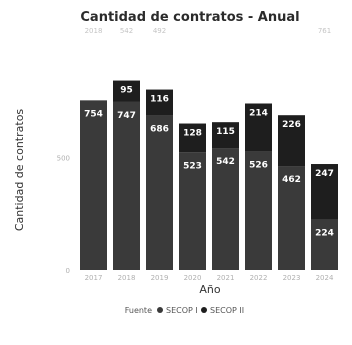  What do you see at coordinates (226, 278) in the screenshot?
I see `x-tick-label: 2021` at bounding box center [226, 278].